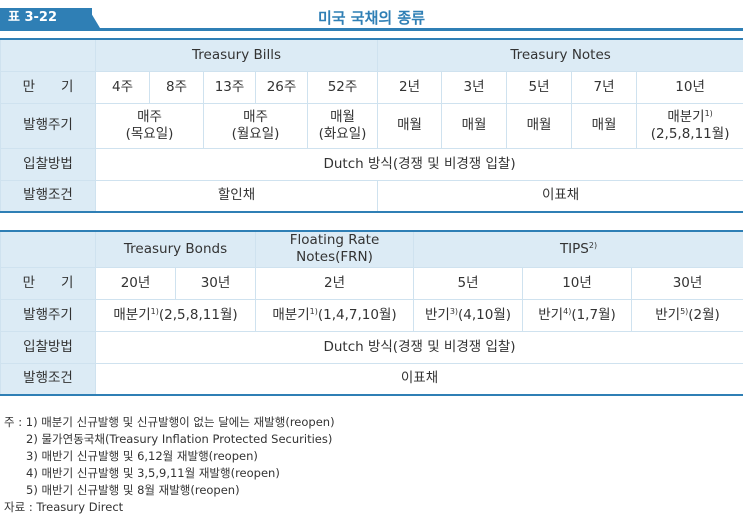  Describe the element at coordinates (255, 125) in the screenshot. I see `issue-cycle-cell: 매주 (월요일)` at that location.